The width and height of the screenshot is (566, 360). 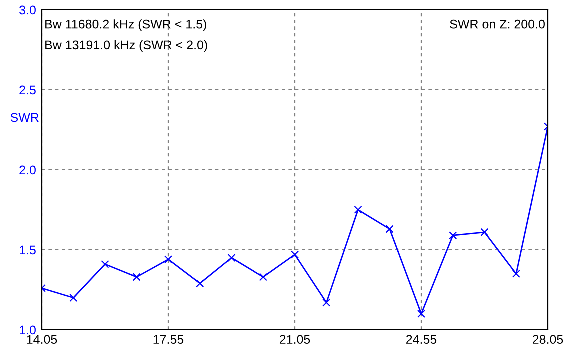 I want to click on y-tick-label: 2.5, so click(x=28, y=90).